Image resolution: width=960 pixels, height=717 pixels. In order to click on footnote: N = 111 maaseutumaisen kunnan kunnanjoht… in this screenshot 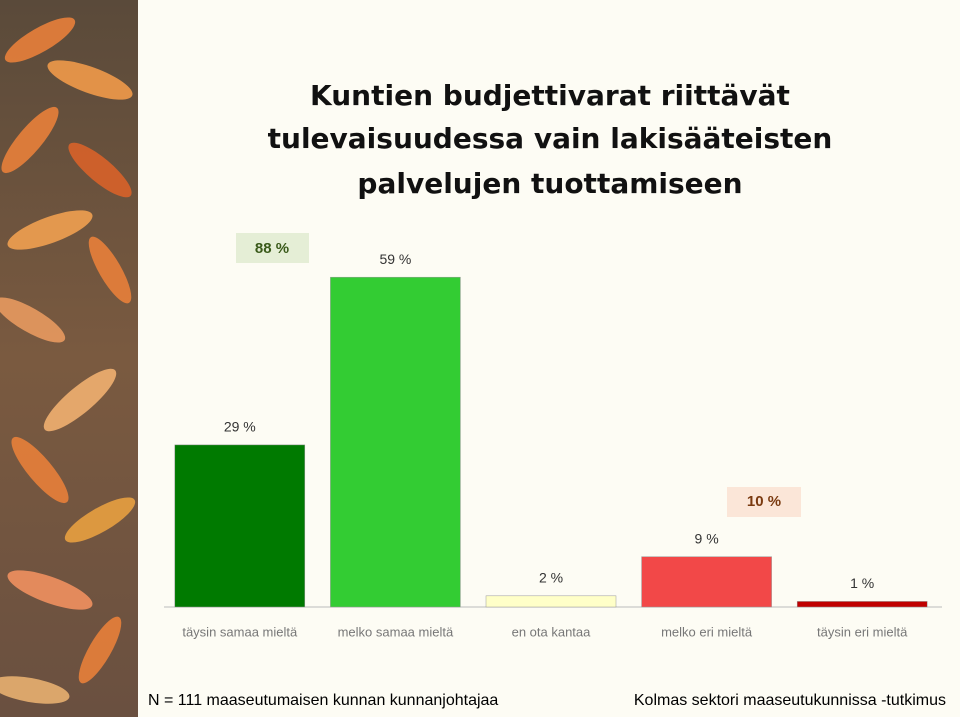, I will do `click(323, 700)`.